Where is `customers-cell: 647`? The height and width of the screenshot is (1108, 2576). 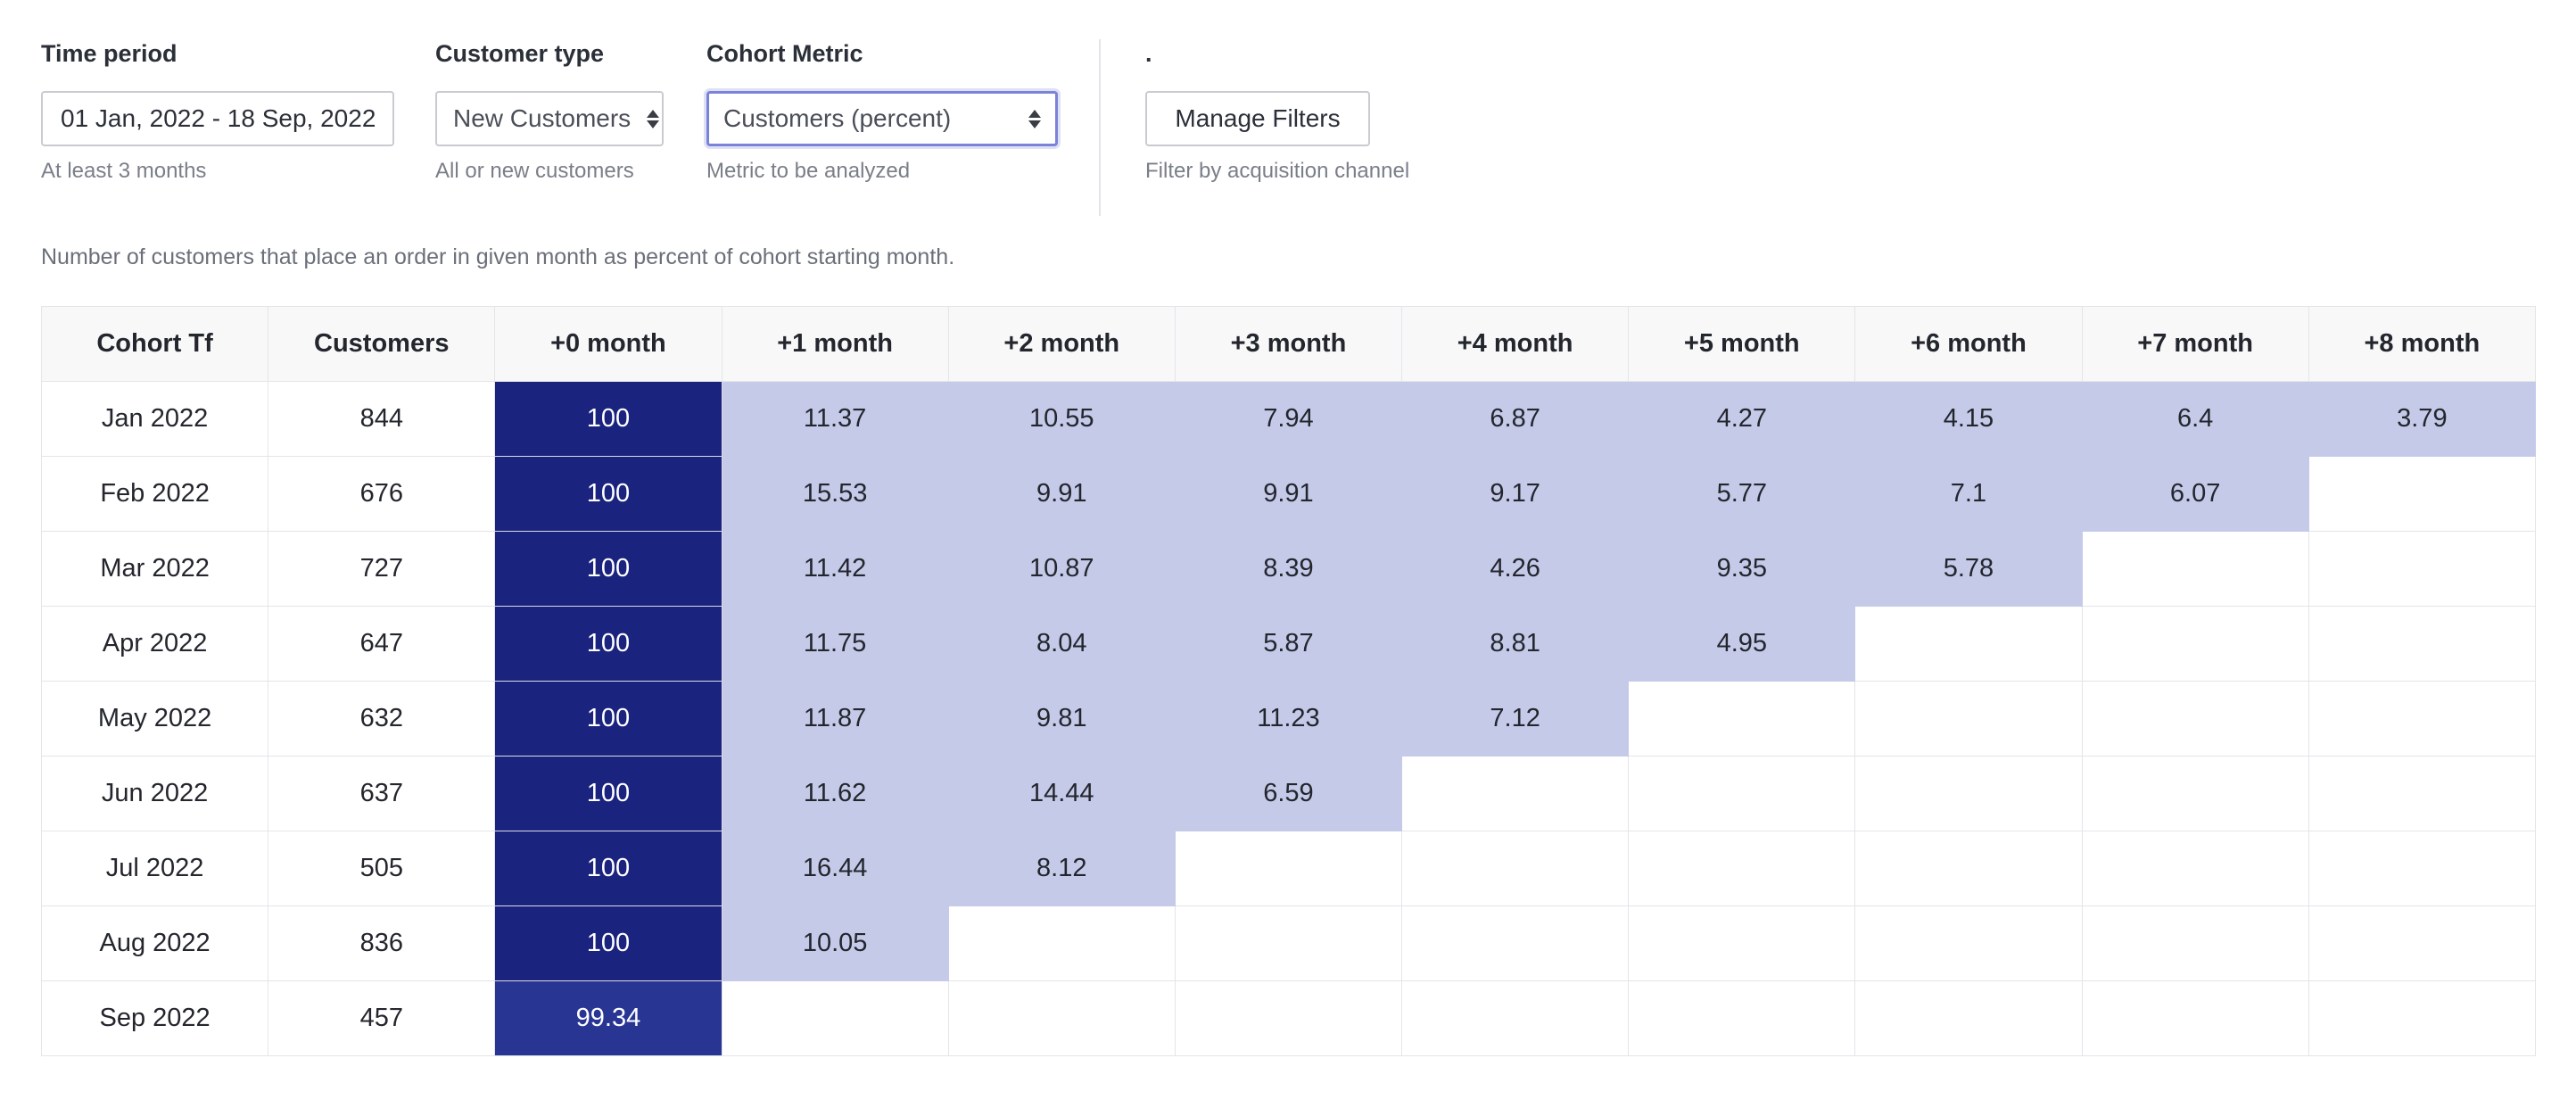 customers-cell: 647 is located at coordinates (382, 644).